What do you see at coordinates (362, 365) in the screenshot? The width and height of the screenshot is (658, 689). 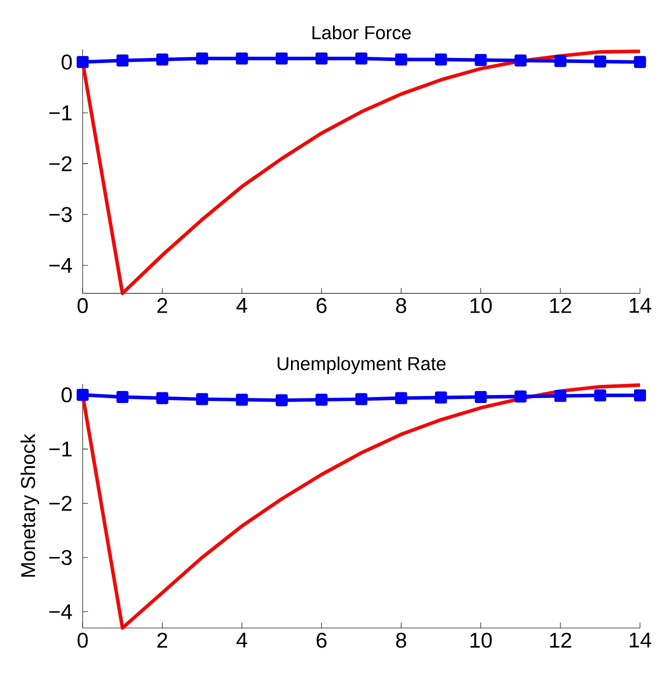 I see `chart-title: Unemployment Rate` at bounding box center [362, 365].